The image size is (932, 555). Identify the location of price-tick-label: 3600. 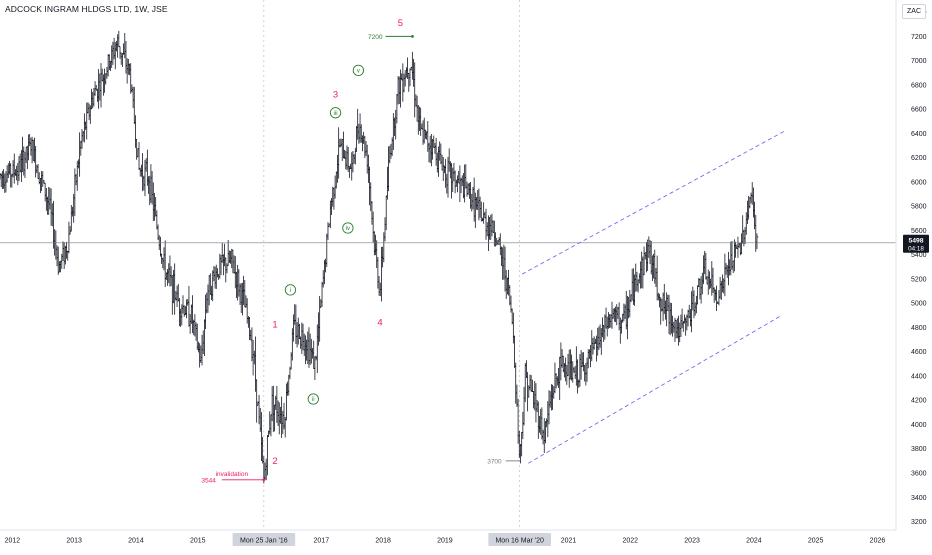
(919, 473).